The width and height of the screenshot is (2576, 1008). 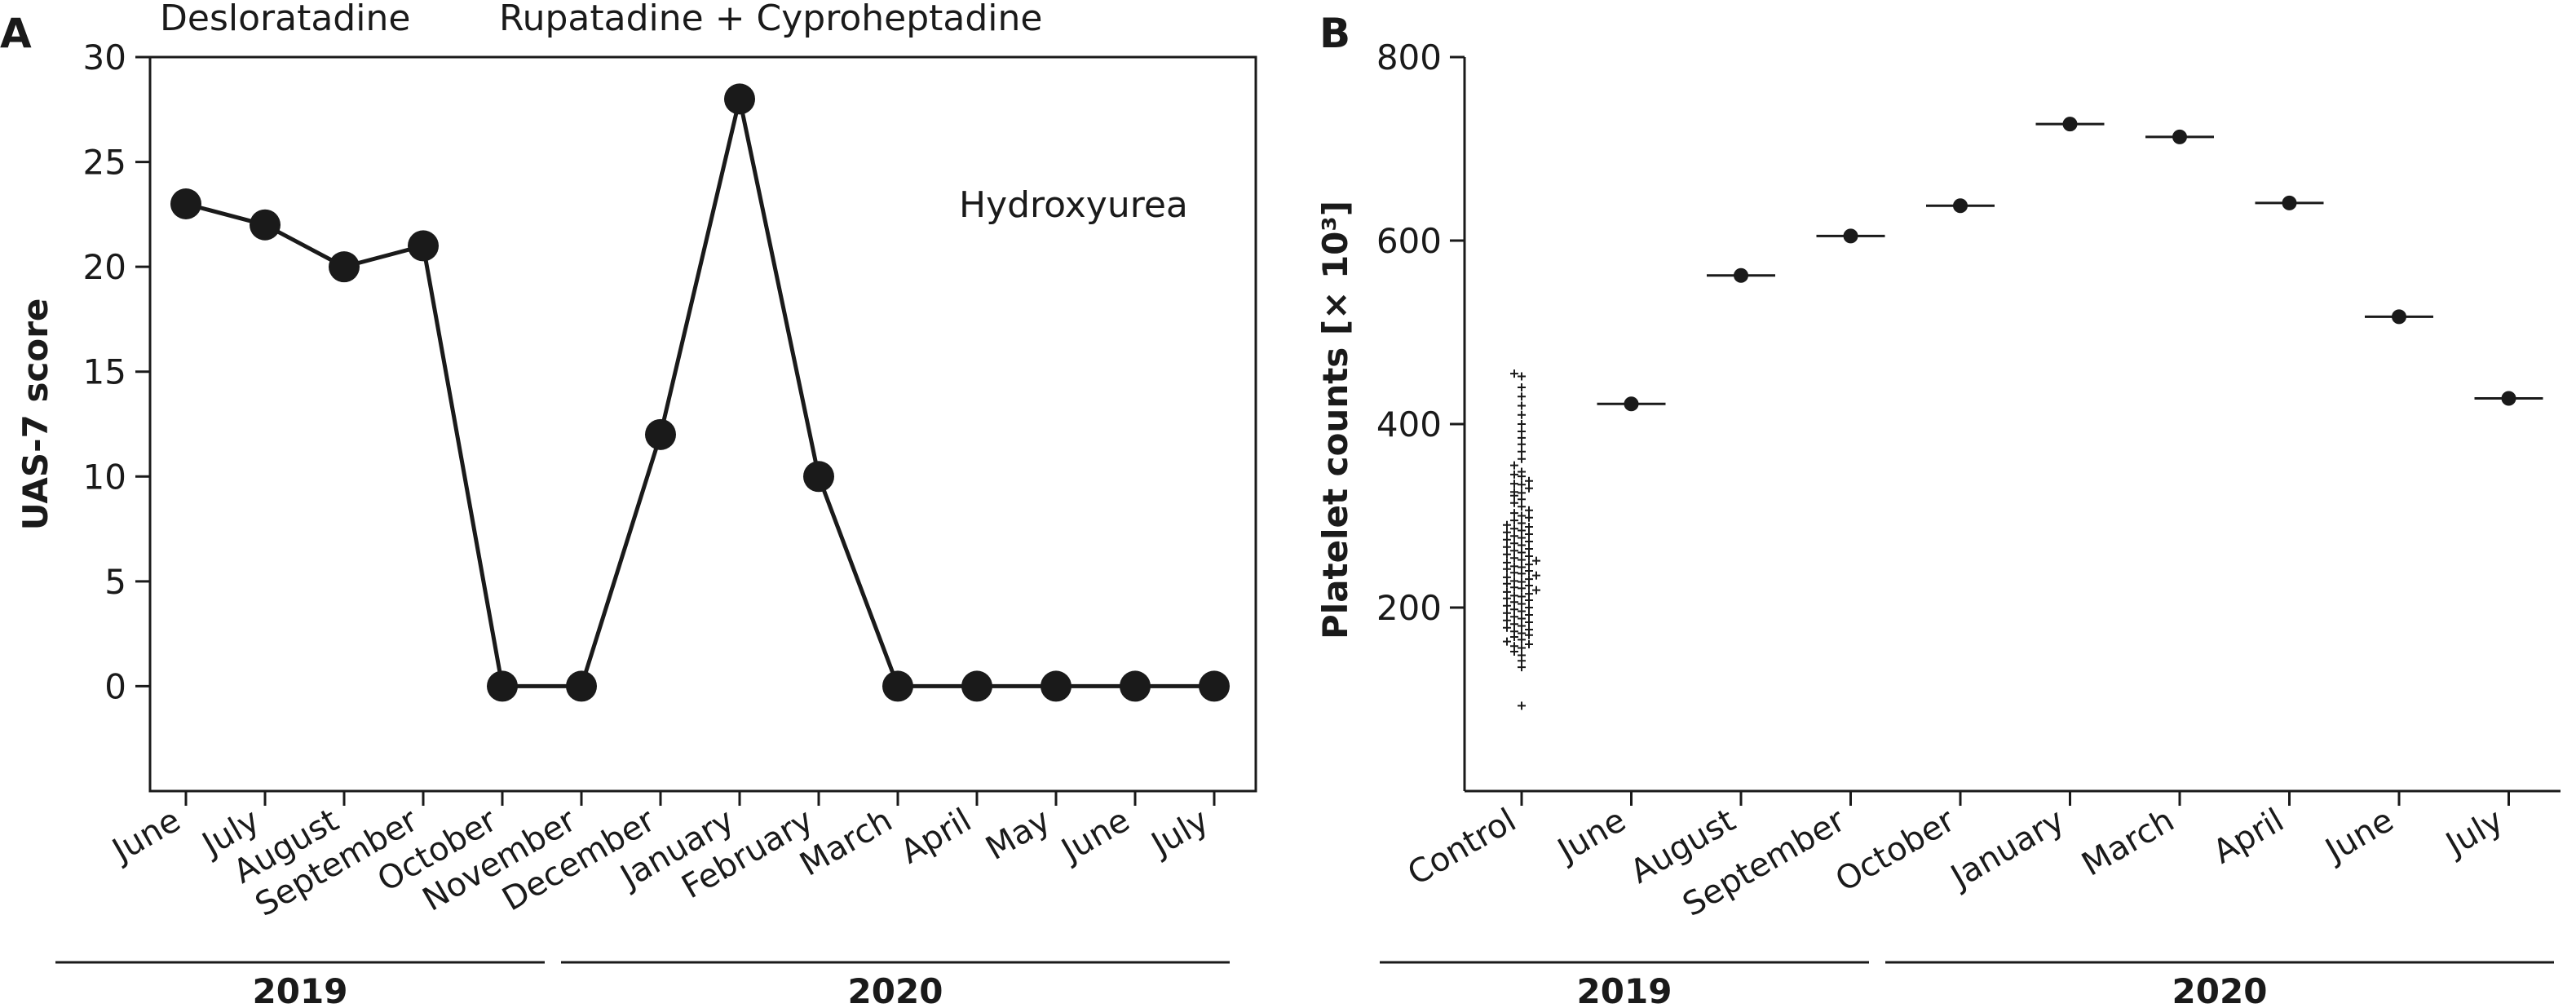 I want to click on y-axis-label-b: Platelet counts [× 10³], so click(x=1335, y=420).